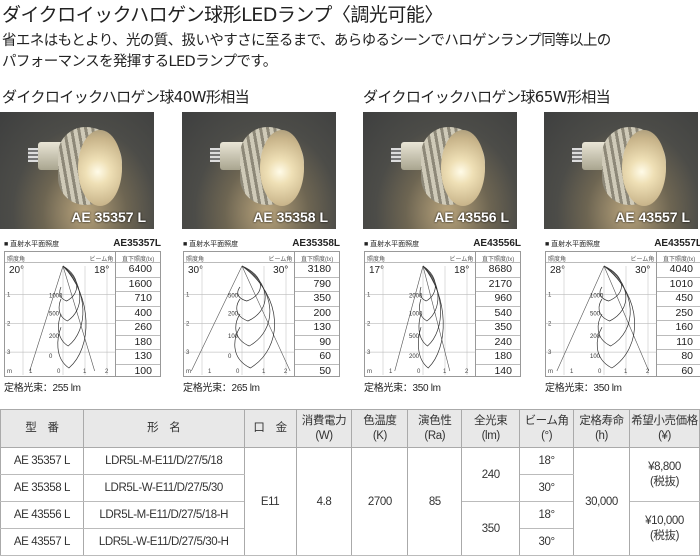 This screenshot has width=700, height=556. What do you see at coordinates (324, 501) in the screenshot?
I see `power-cell: 4.8` at bounding box center [324, 501].